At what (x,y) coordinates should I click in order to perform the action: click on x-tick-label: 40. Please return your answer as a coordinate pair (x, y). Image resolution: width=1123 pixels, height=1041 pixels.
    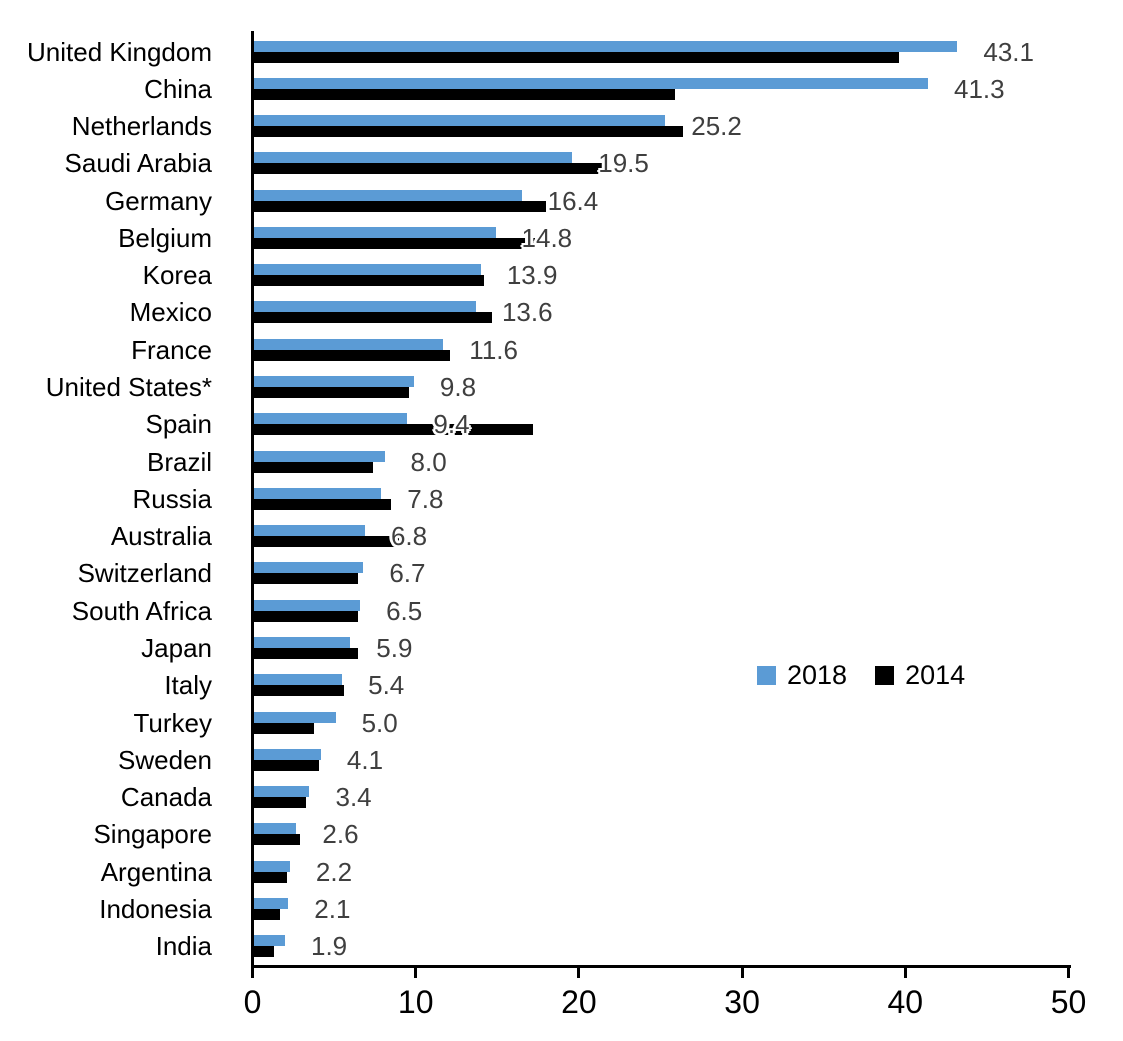
    Looking at the image, I should click on (905, 1002).